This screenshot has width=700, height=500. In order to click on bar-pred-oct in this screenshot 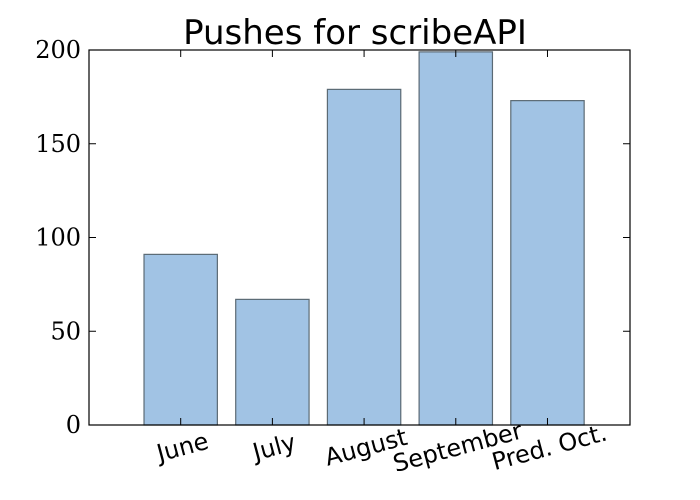, I will do `click(547, 263)`.